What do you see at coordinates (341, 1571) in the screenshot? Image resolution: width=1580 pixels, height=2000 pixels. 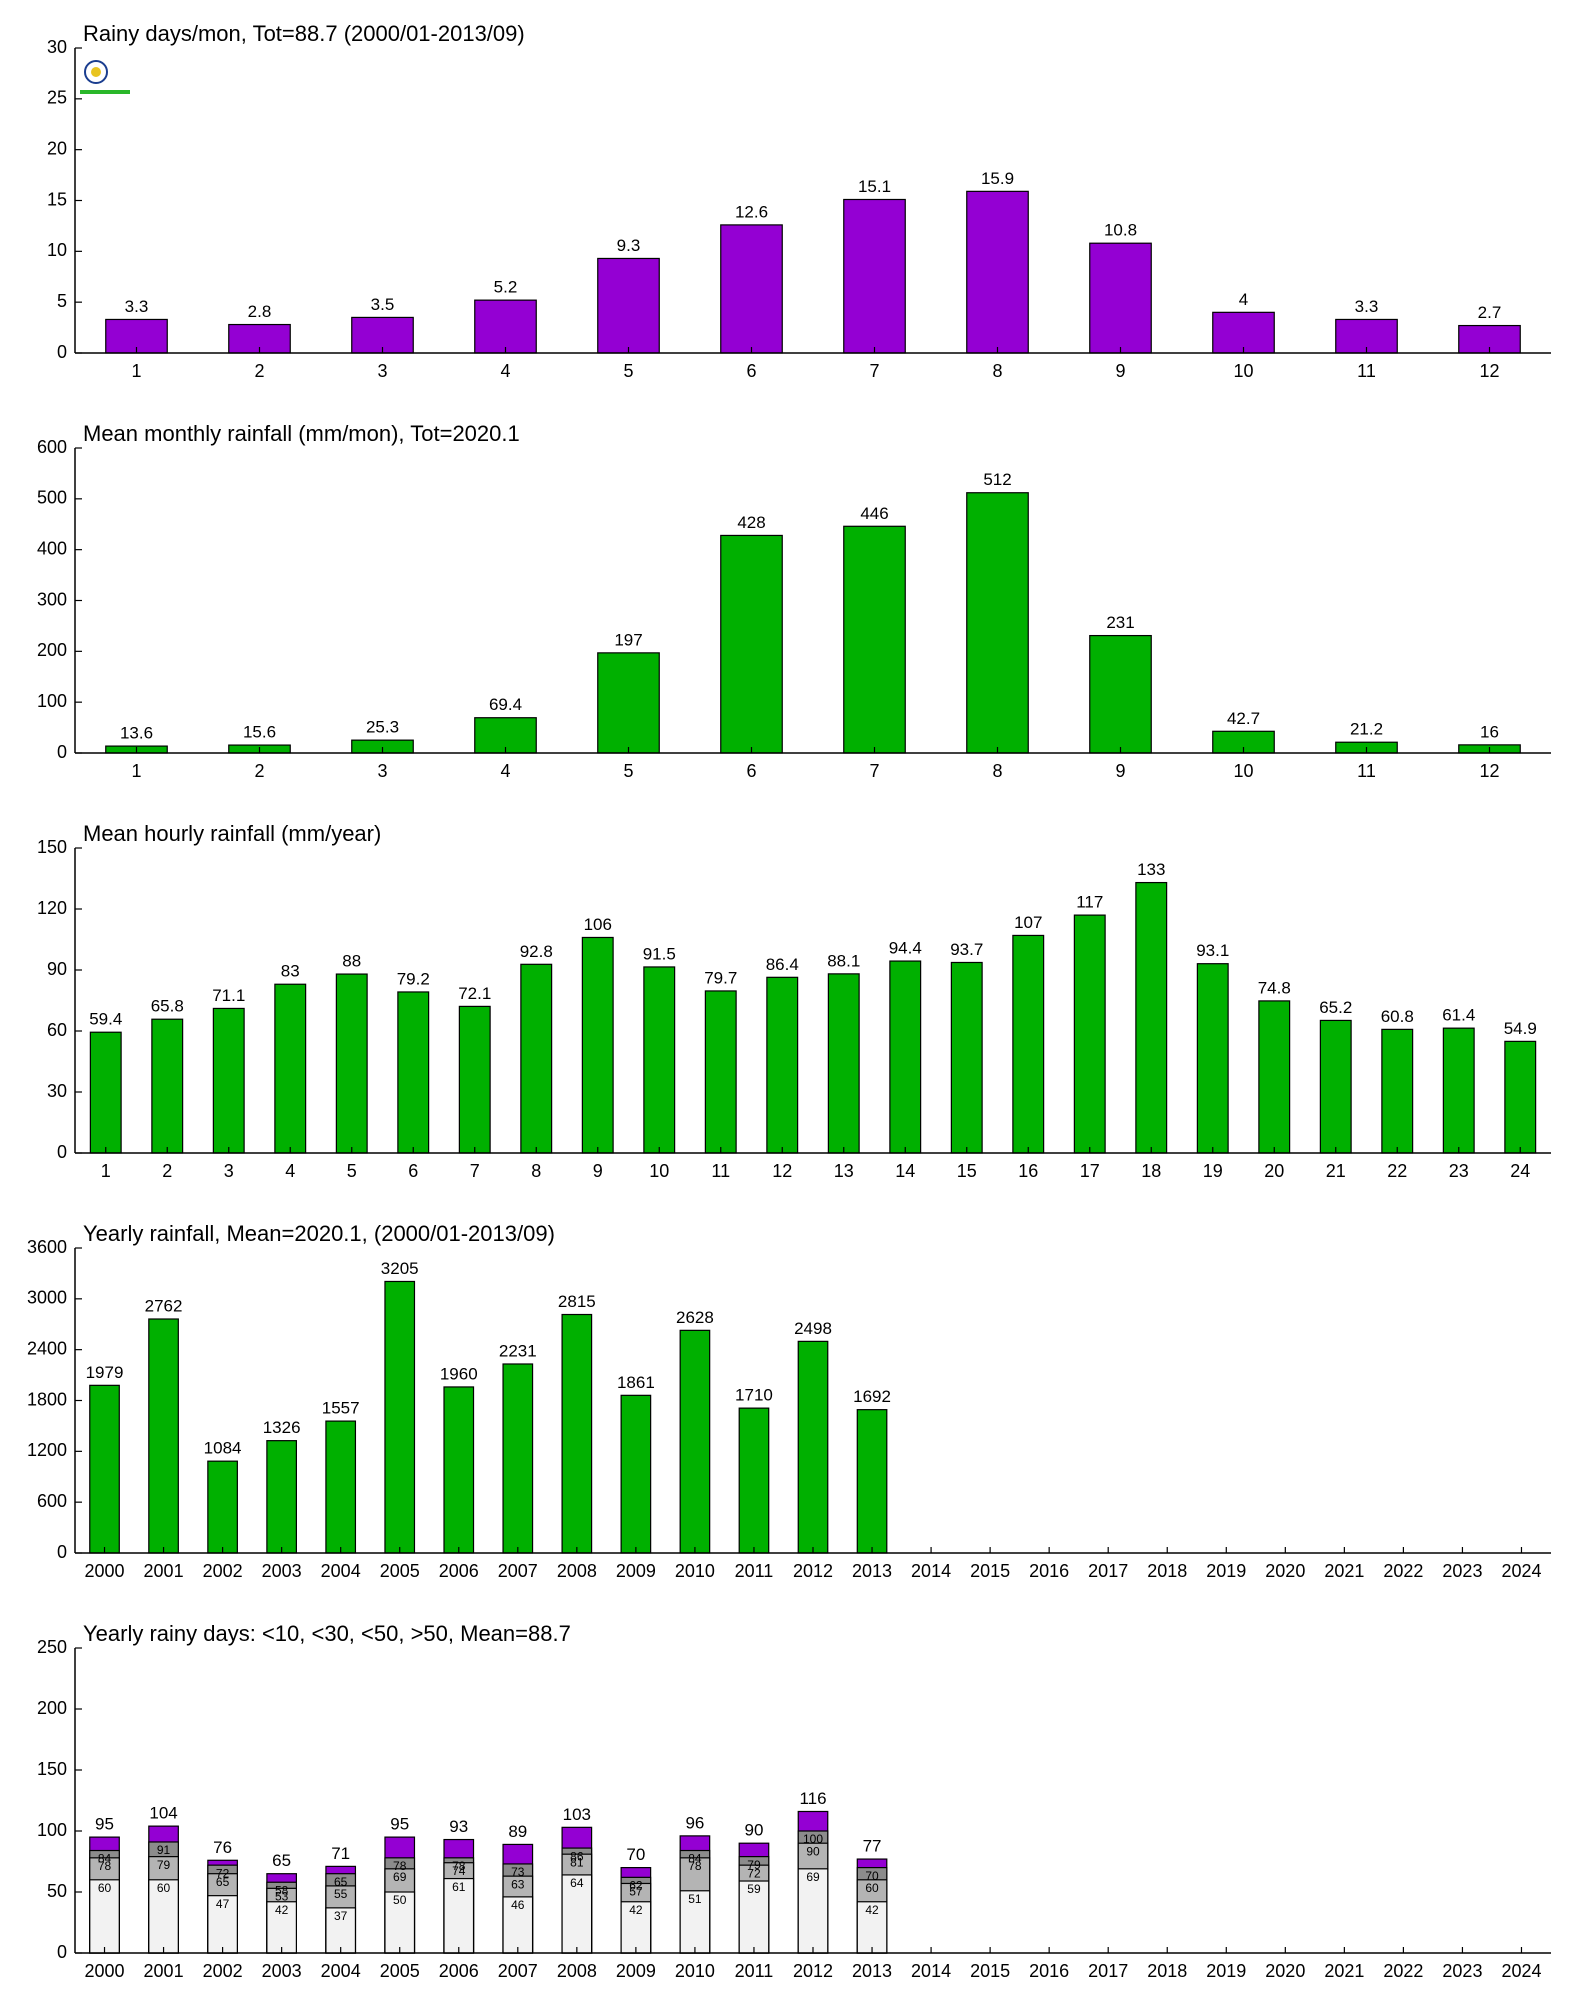 I see `x-tick-label: 2004` at bounding box center [341, 1571].